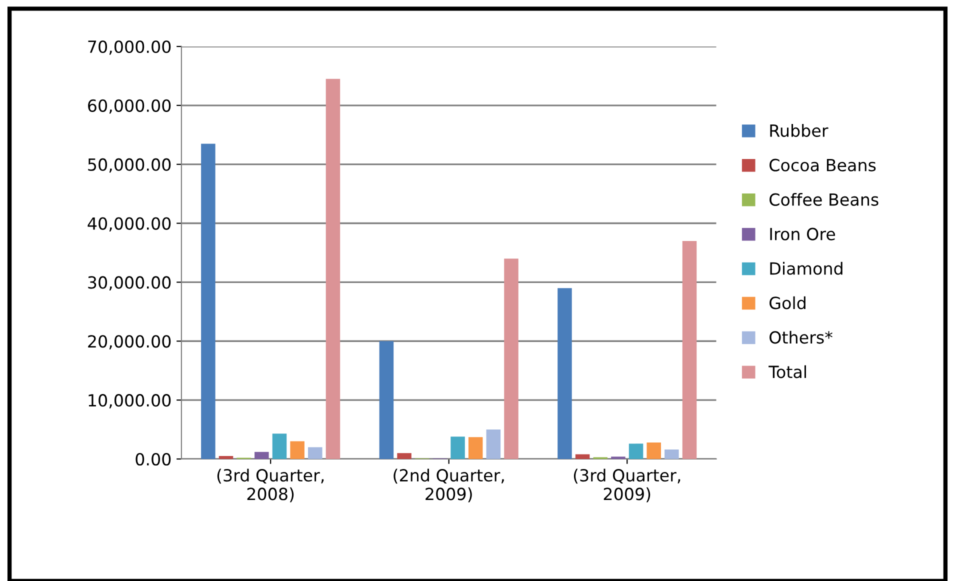 This screenshot has width=955, height=581. I want to click on legend-label: Rubber, so click(799, 130).